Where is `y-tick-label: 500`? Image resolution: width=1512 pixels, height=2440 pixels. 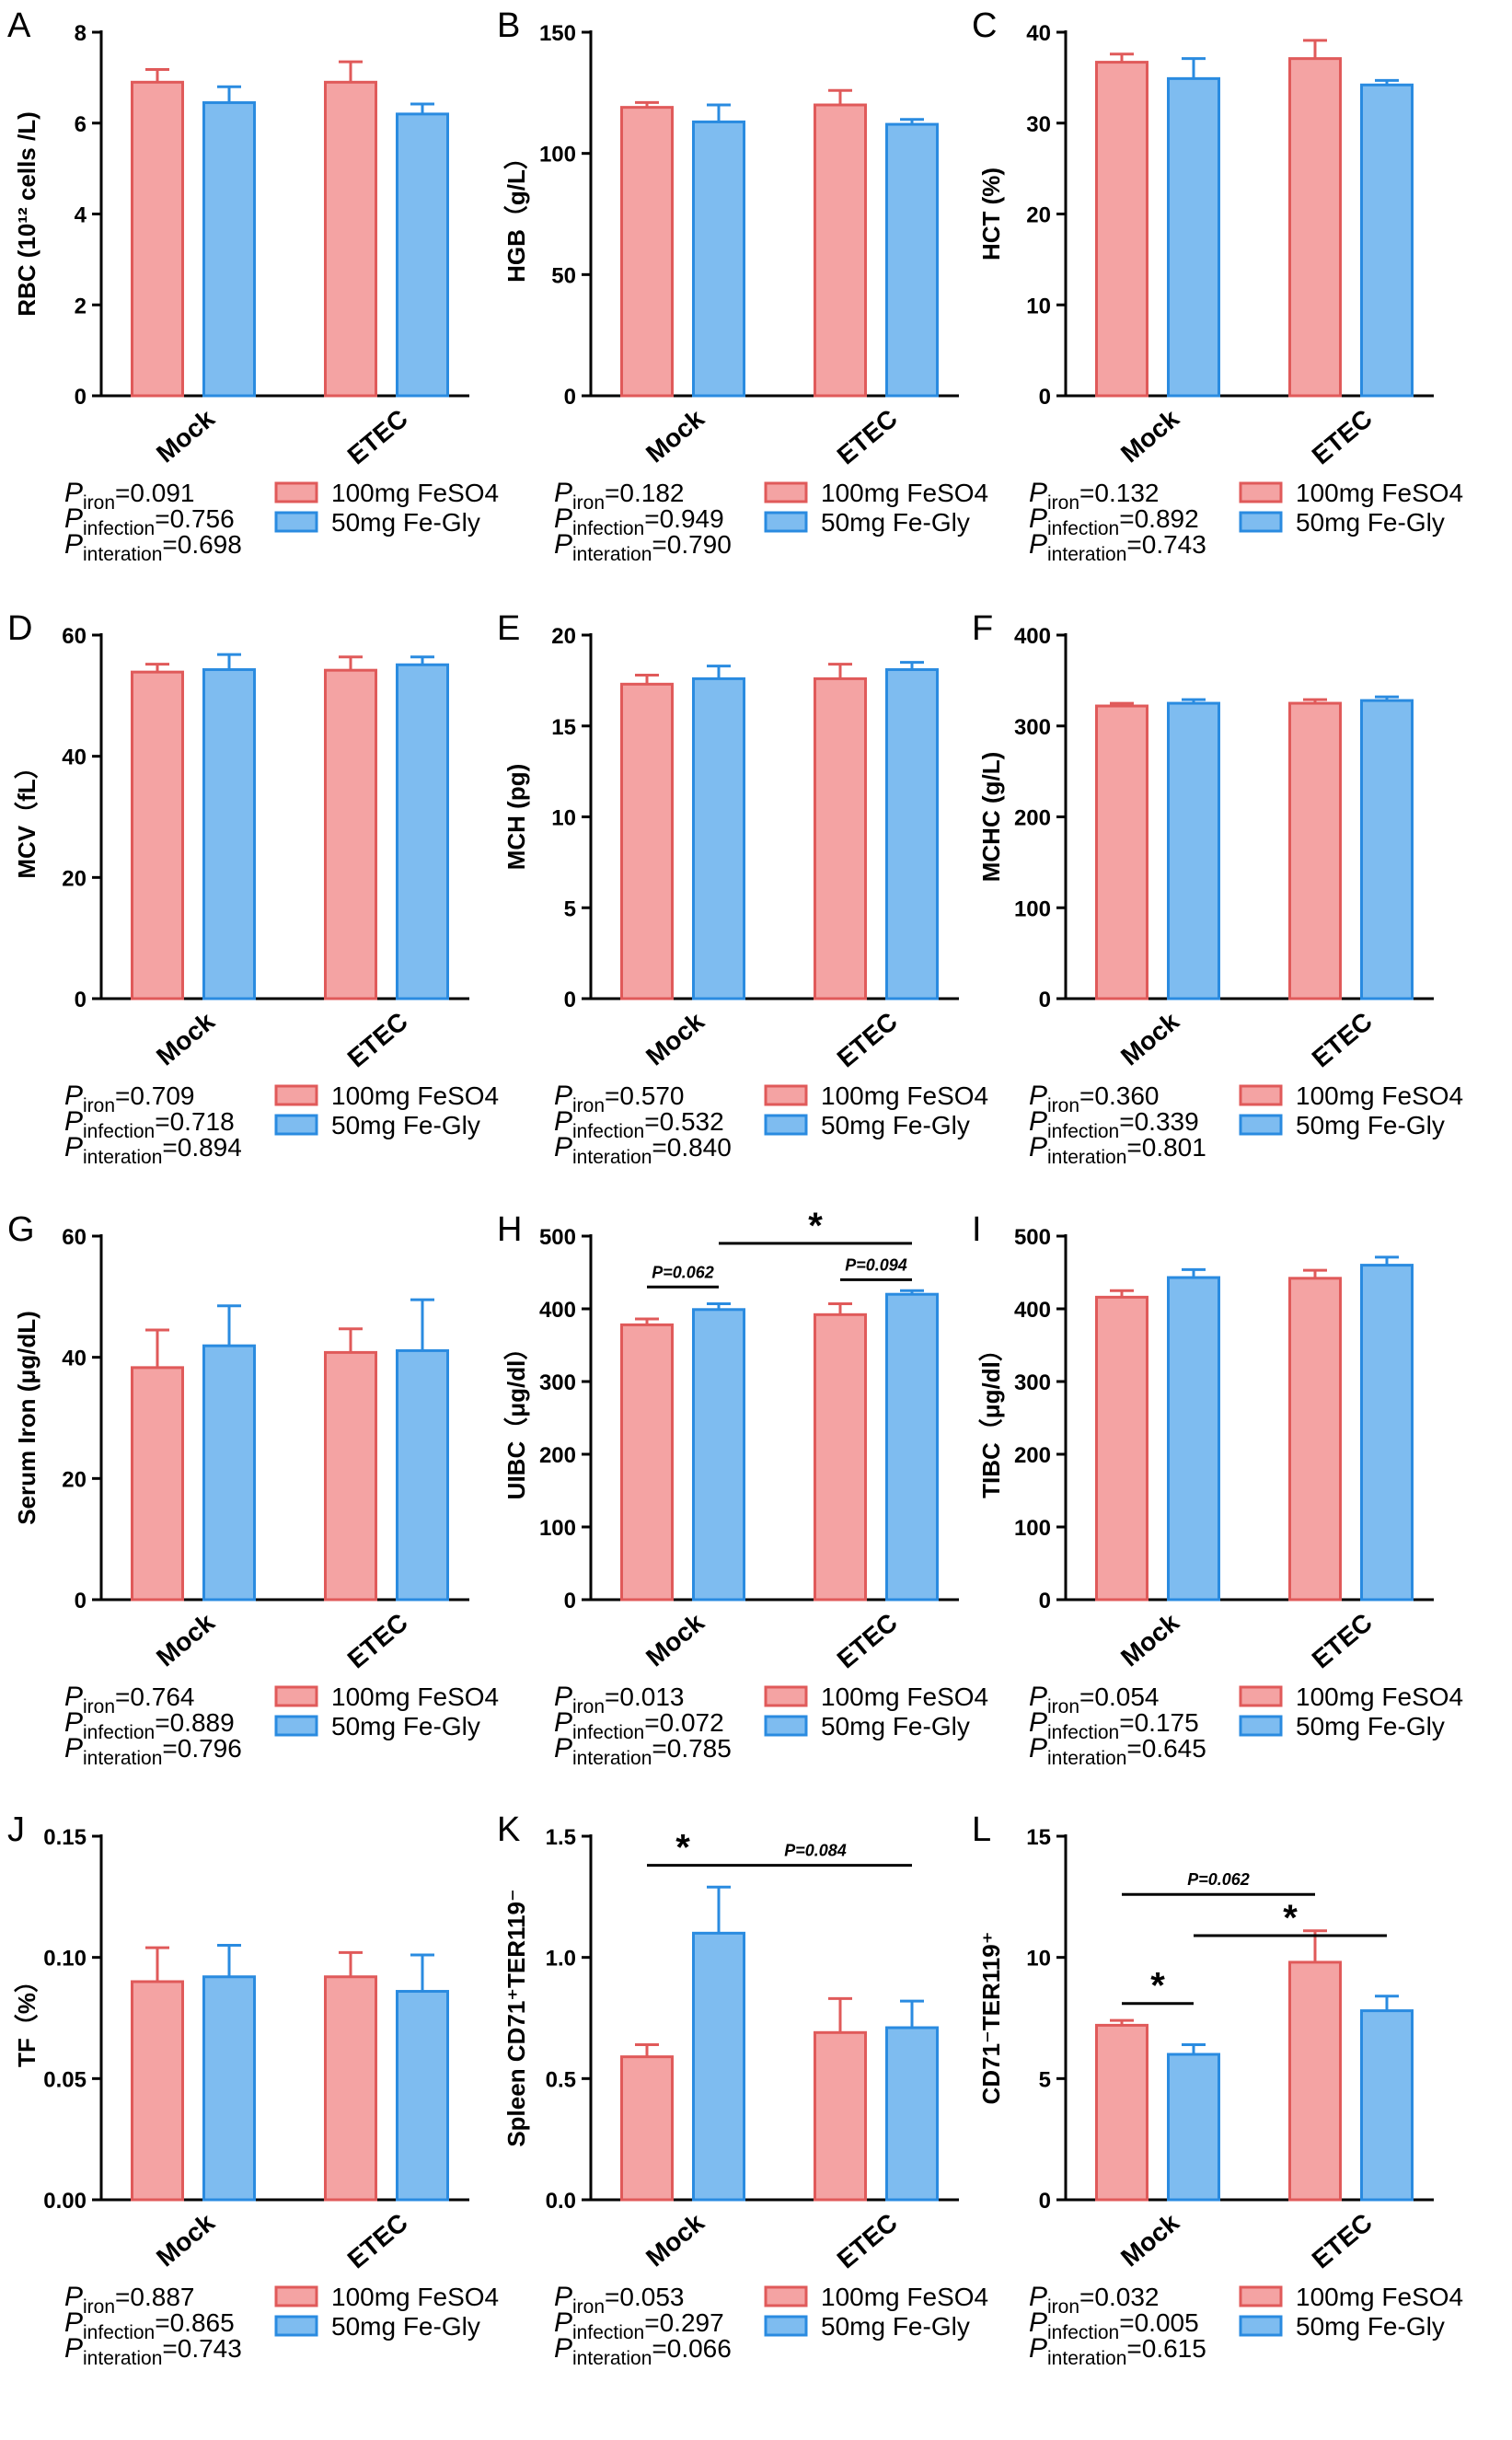 y-tick-label: 500 is located at coordinates (1032, 1237).